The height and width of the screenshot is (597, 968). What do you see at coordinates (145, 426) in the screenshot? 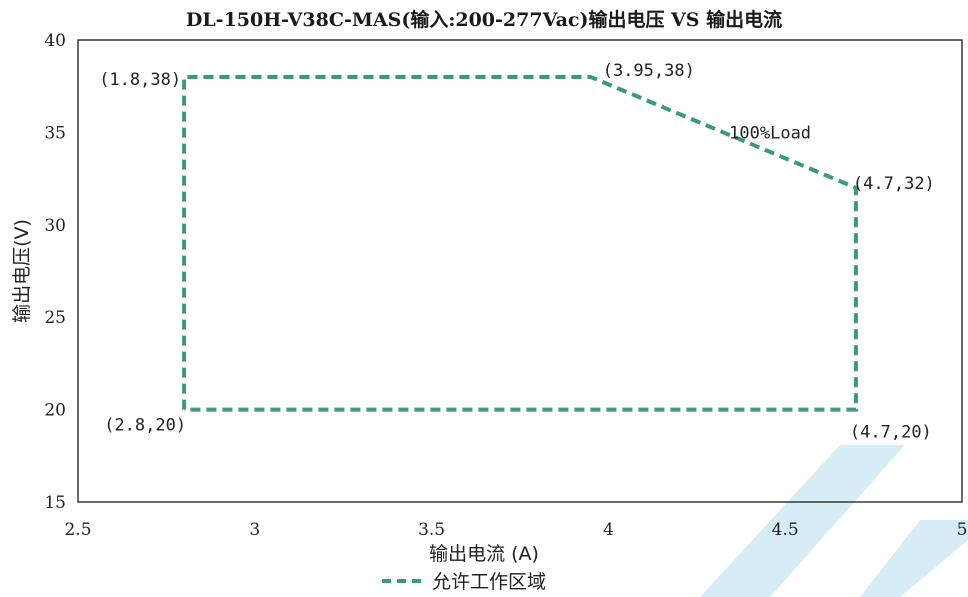
I see `annotation-label: (2.8,20)` at bounding box center [145, 426].